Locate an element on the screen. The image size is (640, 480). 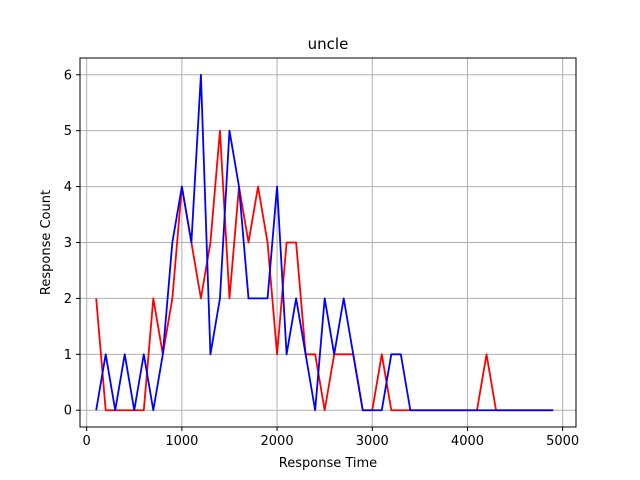
y-tick-label: 2 is located at coordinates (68, 299).